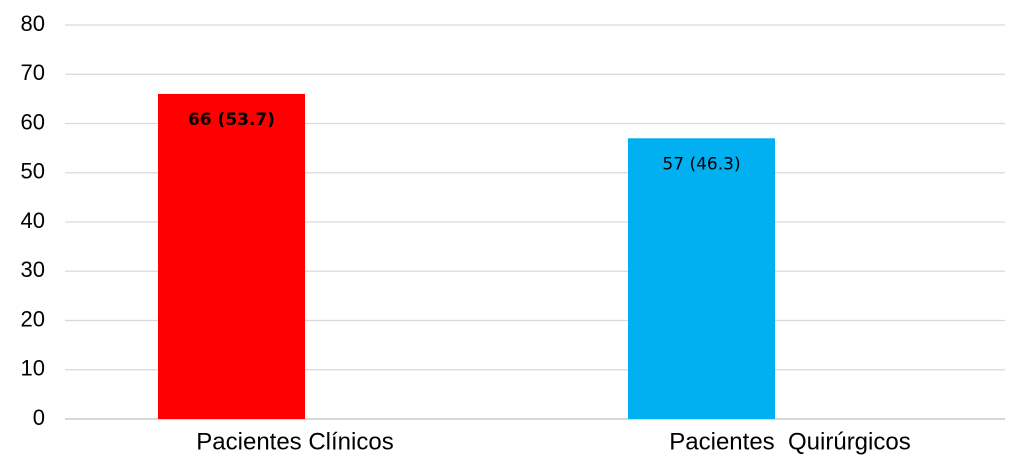 Image resolution: width=1021 pixels, height=461 pixels. What do you see at coordinates (33, 220) in the screenshot?
I see `y-tick-label: 40` at bounding box center [33, 220].